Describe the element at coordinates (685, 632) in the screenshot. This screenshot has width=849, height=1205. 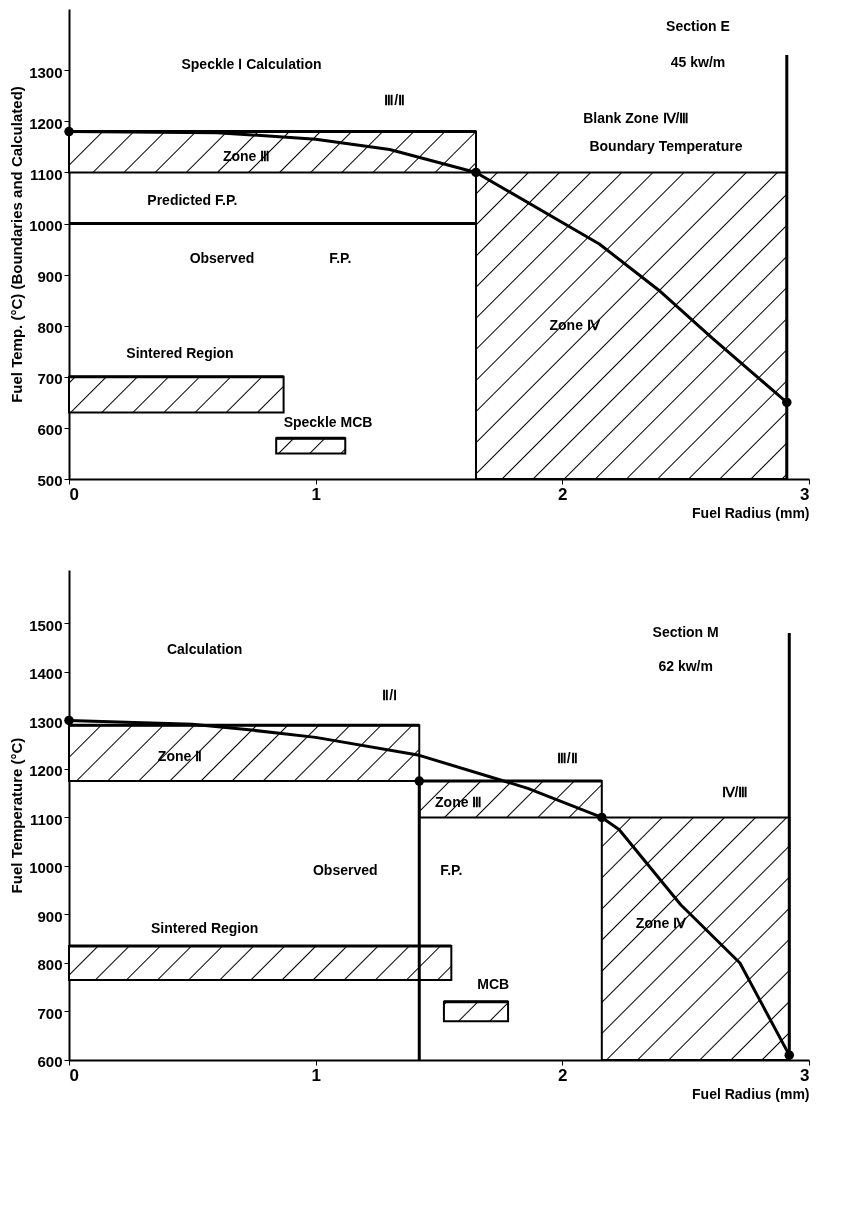
I see `annotation: Section M` at that location.